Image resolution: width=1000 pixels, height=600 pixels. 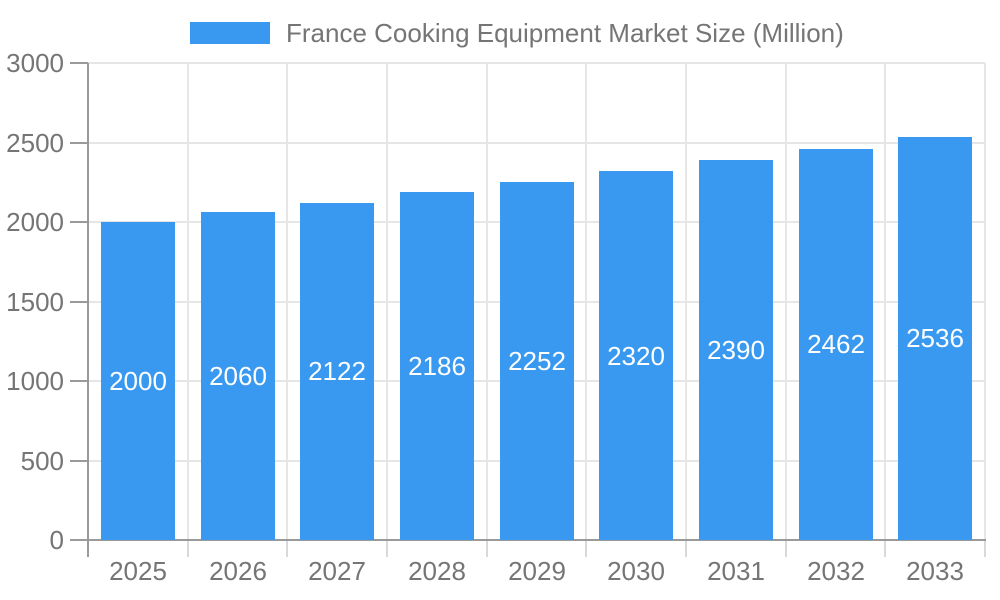 I want to click on bar-value-label: 2122, so click(x=337, y=371).